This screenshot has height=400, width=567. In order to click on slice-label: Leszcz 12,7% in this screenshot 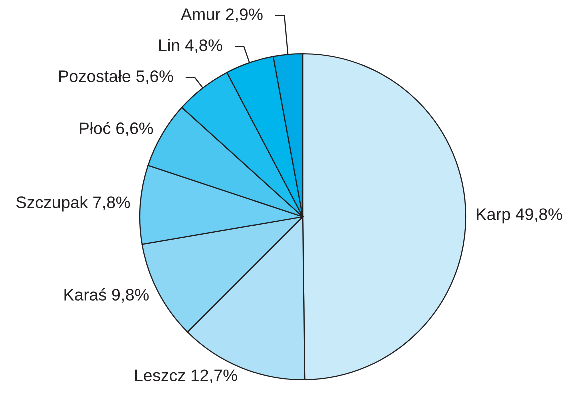, I will do `click(186, 377)`.